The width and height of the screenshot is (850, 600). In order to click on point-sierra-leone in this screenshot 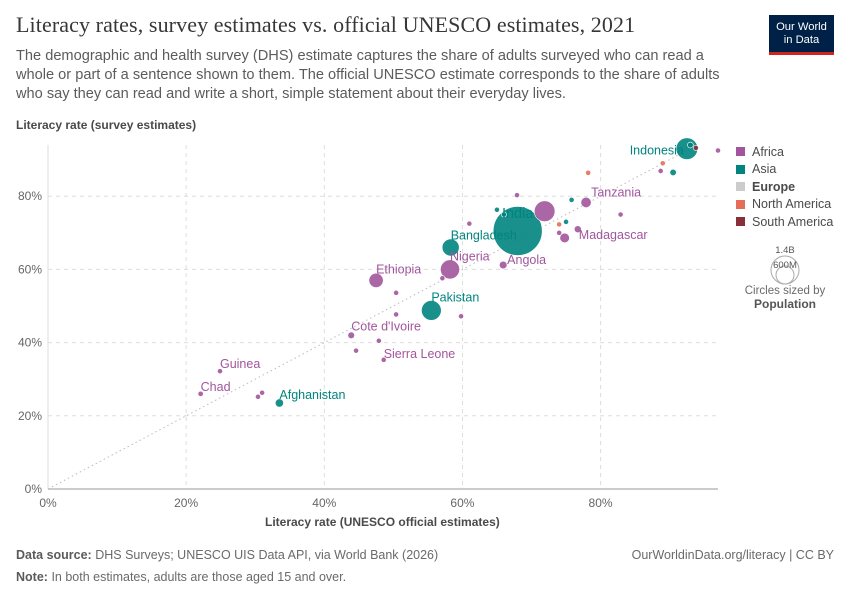, I will do `click(383, 359)`.